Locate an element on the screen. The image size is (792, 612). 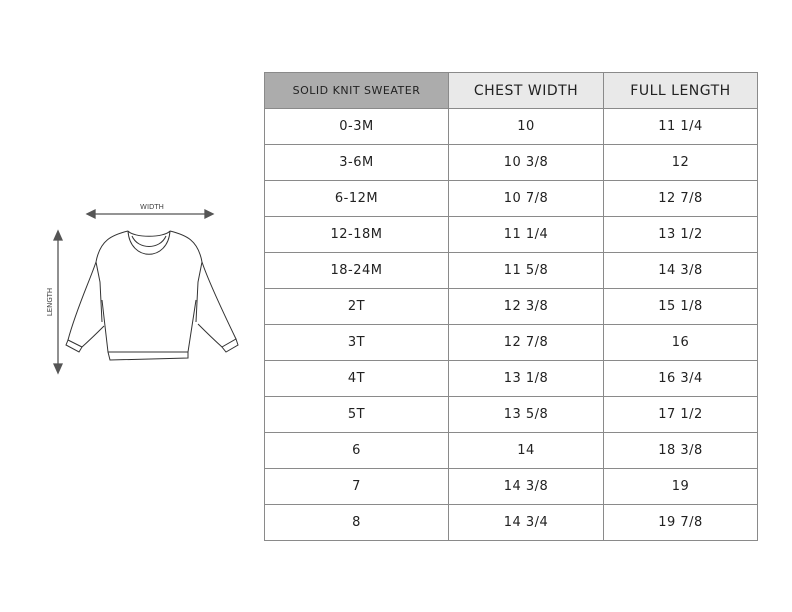
chest-width-cell: 11 5/8 is located at coordinates (526, 270).